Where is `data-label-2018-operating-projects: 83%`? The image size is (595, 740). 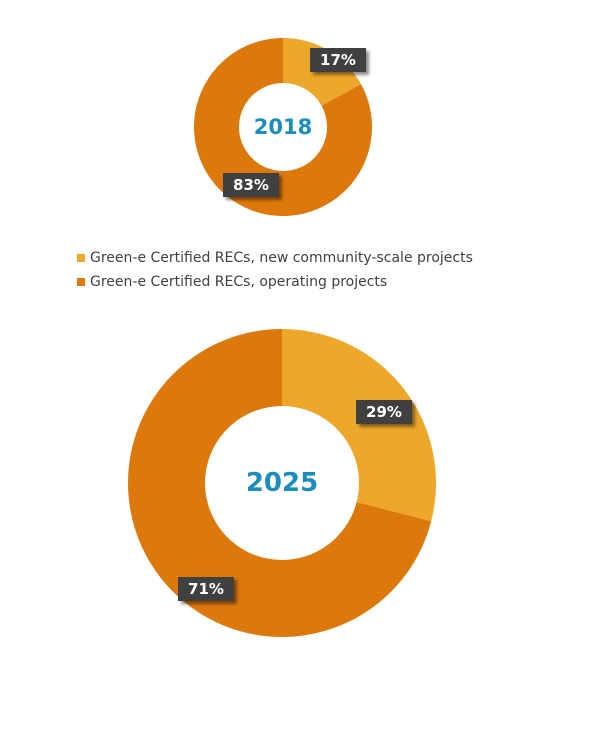
data-label-2018-operating-projects: 83% is located at coordinates (251, 185).